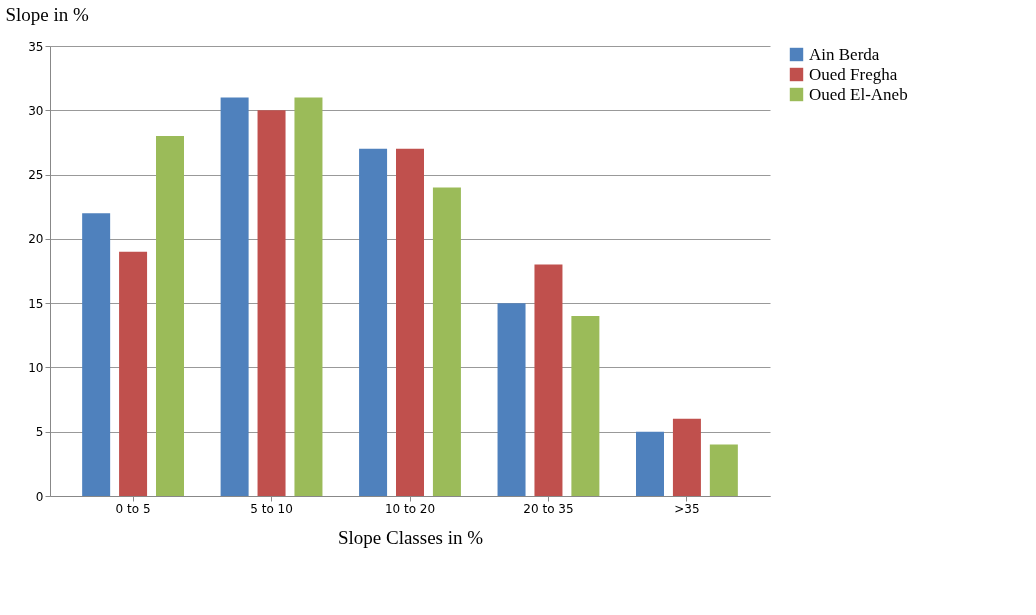 The height and width of the screenshot is (615, 1036). Describe the element at coordinates (36, 175) in the screenshot. I see `y-tick-label: 25` at that location.